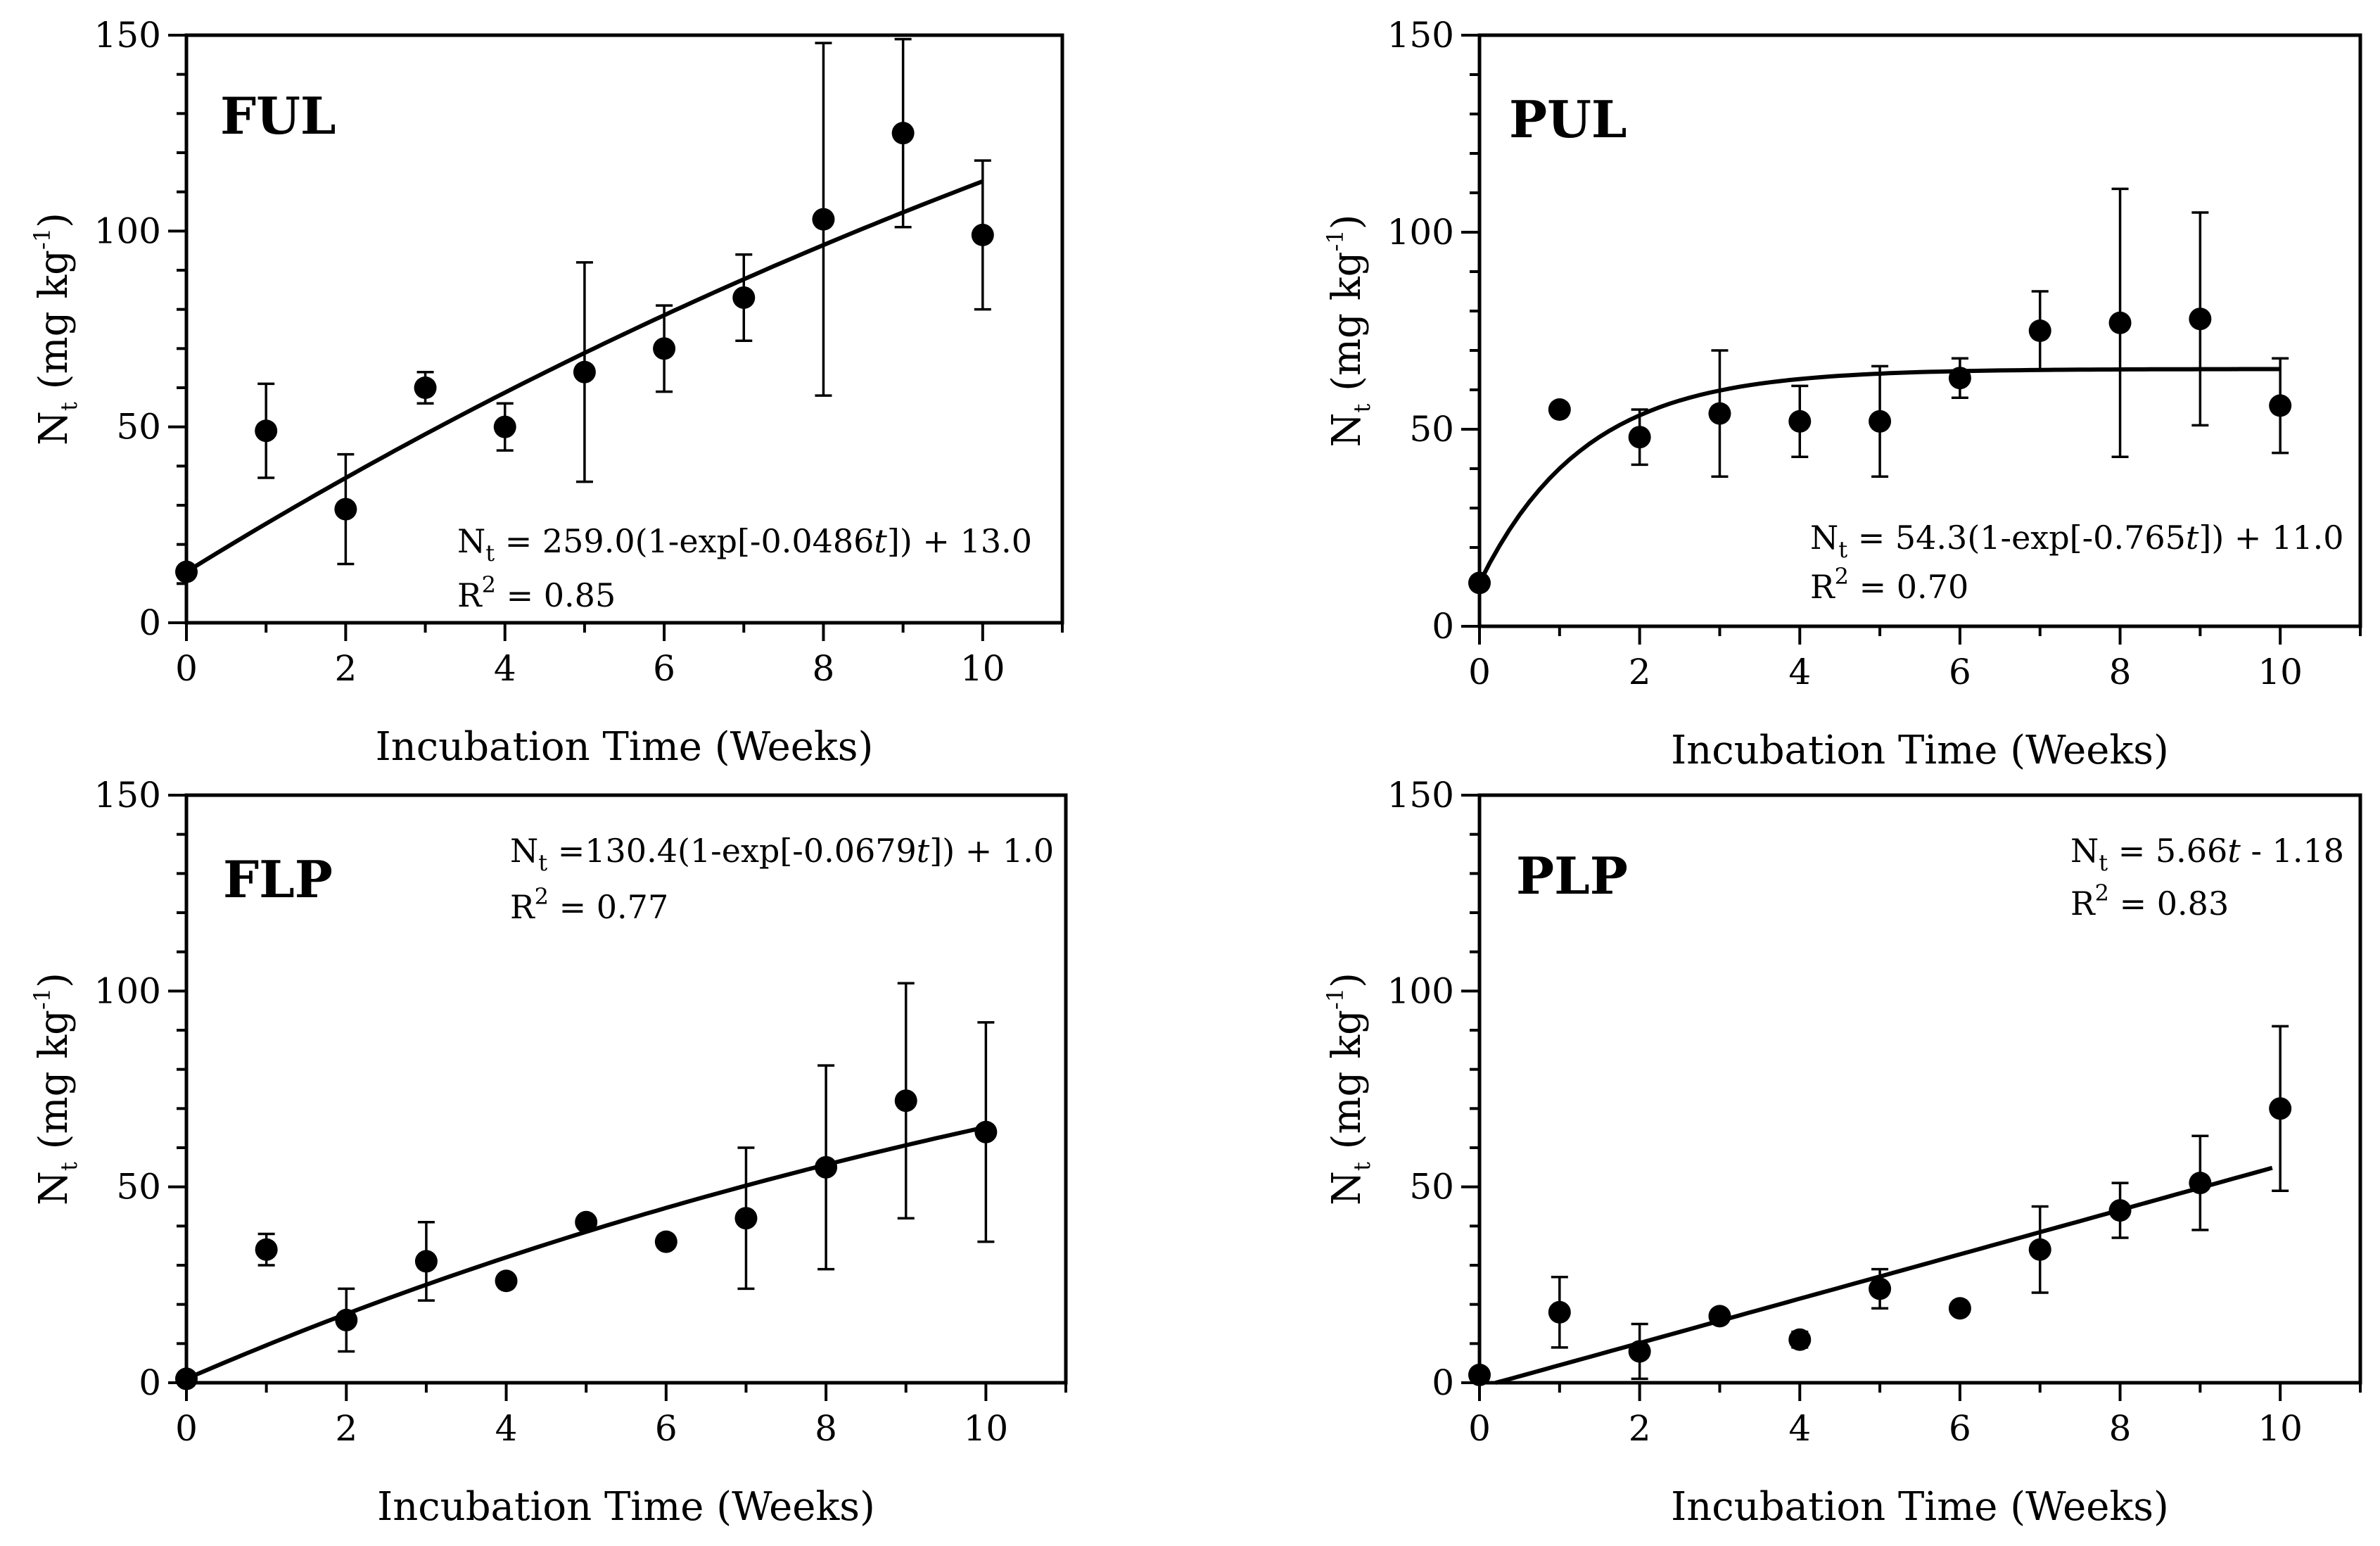  I want to click on r-squared: R2 = 0.77, so click(589, 904).